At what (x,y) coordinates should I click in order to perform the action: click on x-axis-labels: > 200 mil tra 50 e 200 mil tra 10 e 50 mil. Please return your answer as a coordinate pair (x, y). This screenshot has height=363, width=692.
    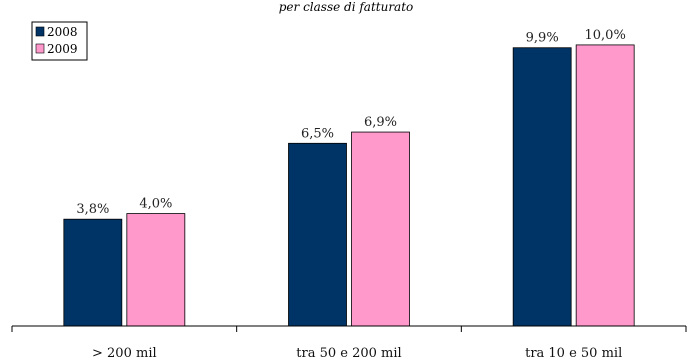
    Looking at the image, I should click on (357, 353).